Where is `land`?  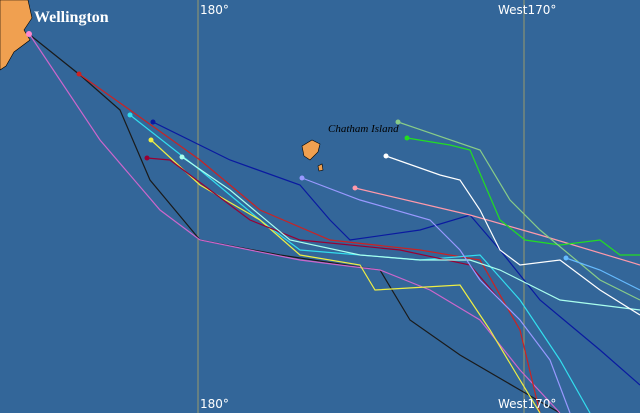 land is located at coordinates (16, 35).